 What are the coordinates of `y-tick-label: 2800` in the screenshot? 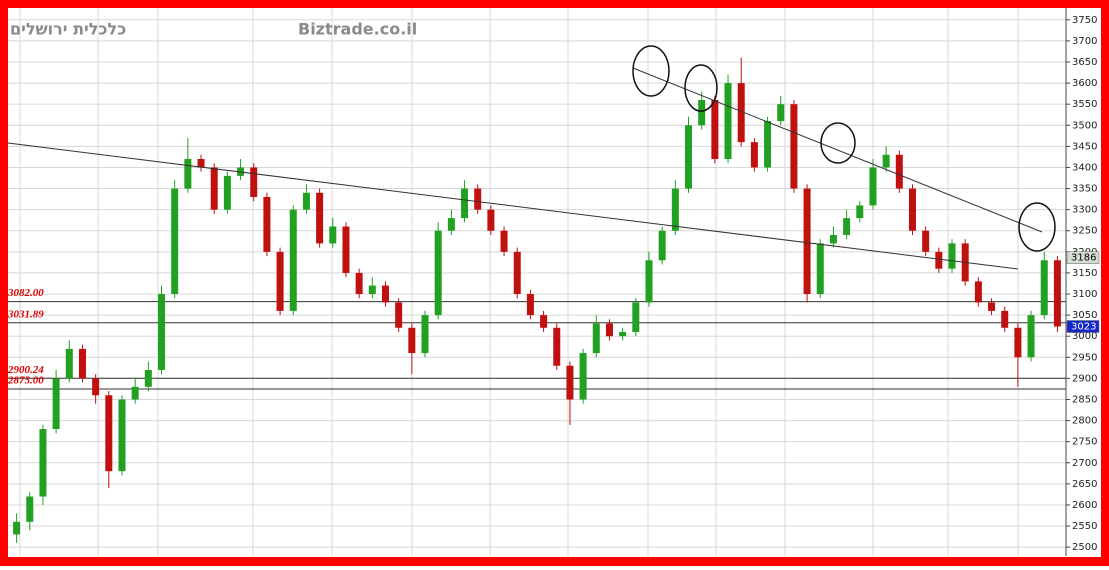 It's located at (1084, 421).